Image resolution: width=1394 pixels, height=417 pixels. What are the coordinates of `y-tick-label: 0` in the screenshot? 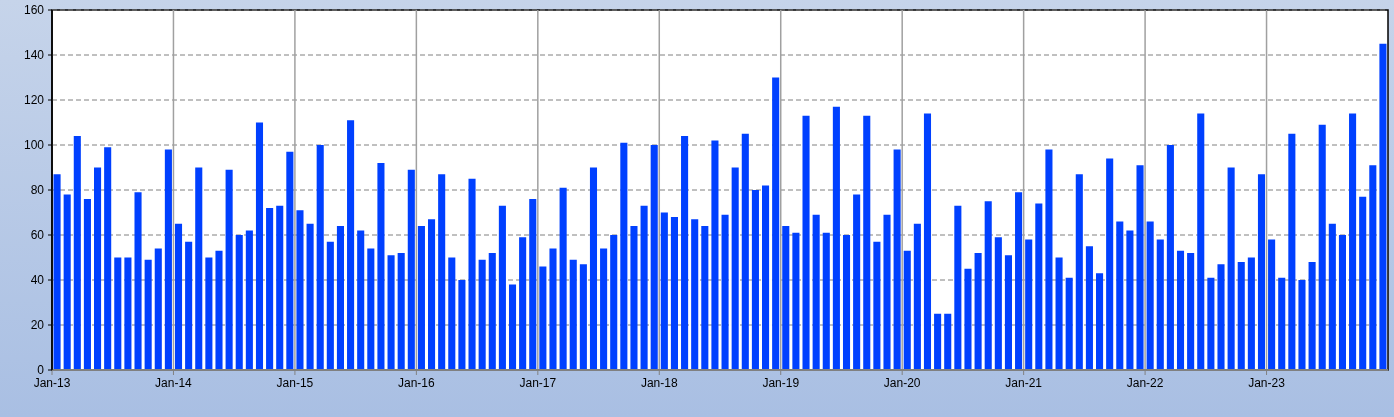 It's located at (41, 370).